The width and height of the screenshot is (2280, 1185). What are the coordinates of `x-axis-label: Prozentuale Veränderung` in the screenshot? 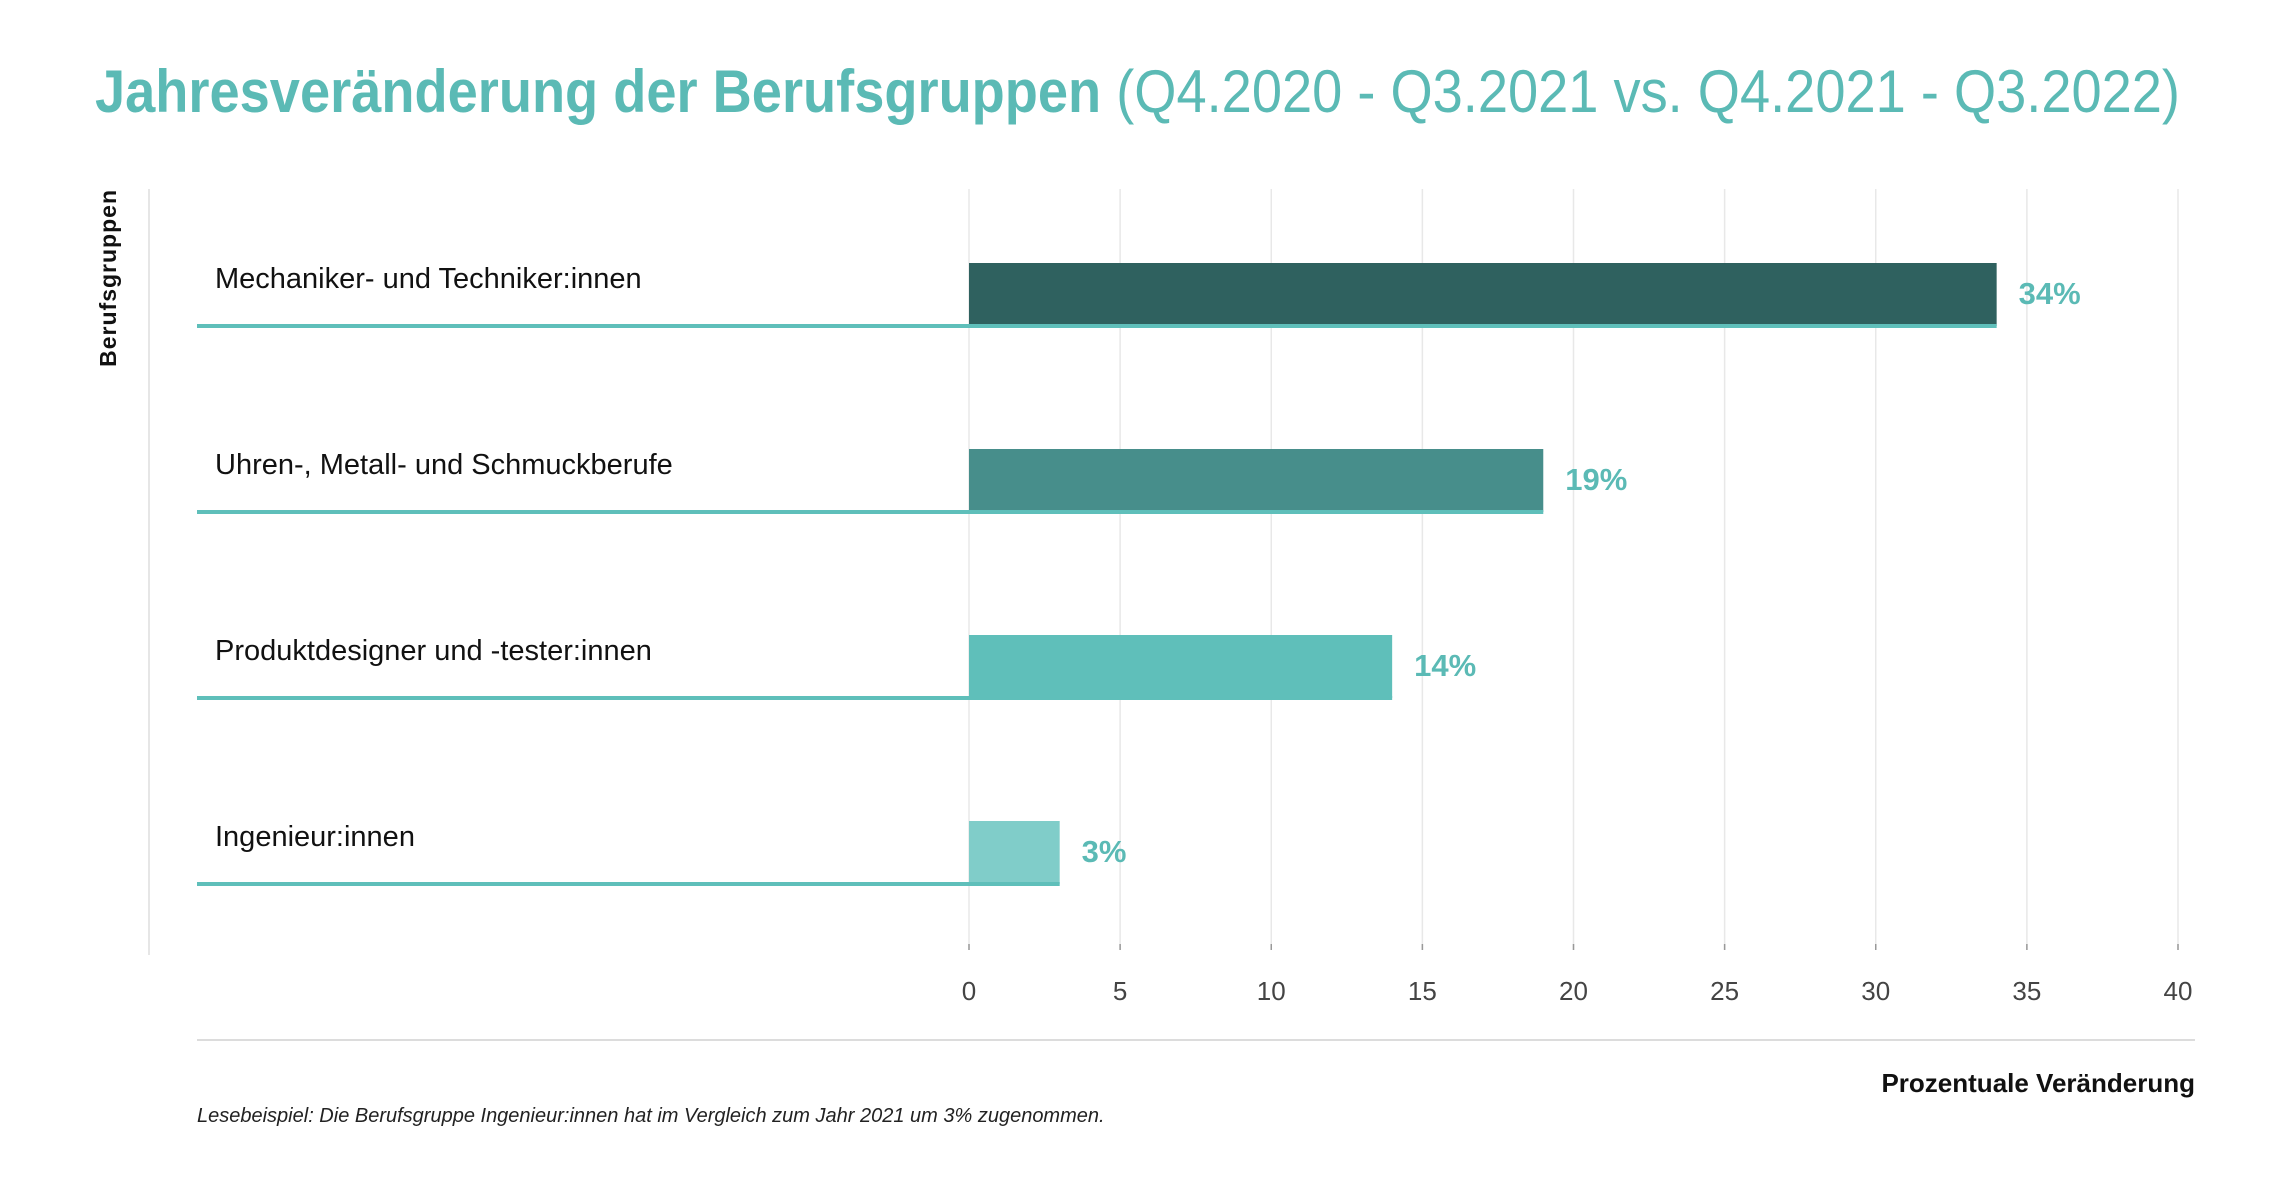 It's located at (2038, 1083).